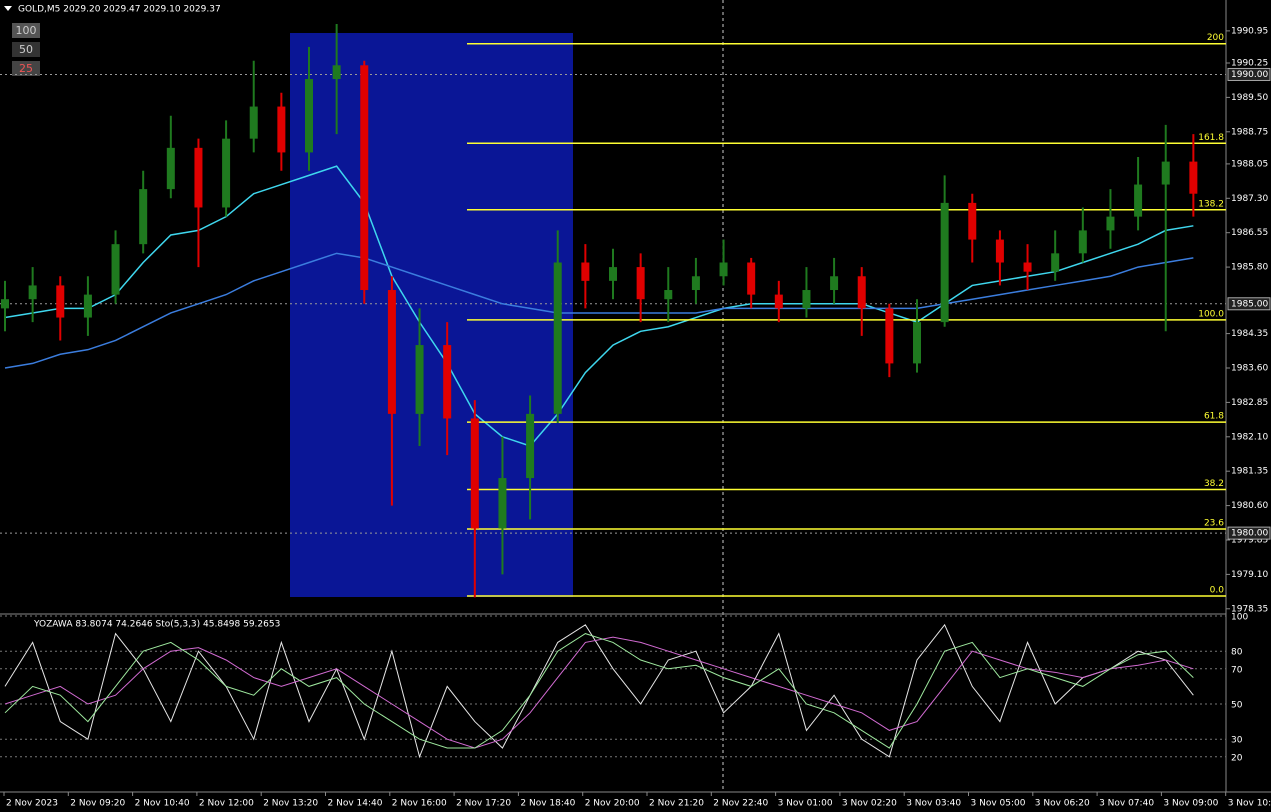 This screenshot has height=812, width=1271. I want to click on button-label: 100, so click(26, 30).